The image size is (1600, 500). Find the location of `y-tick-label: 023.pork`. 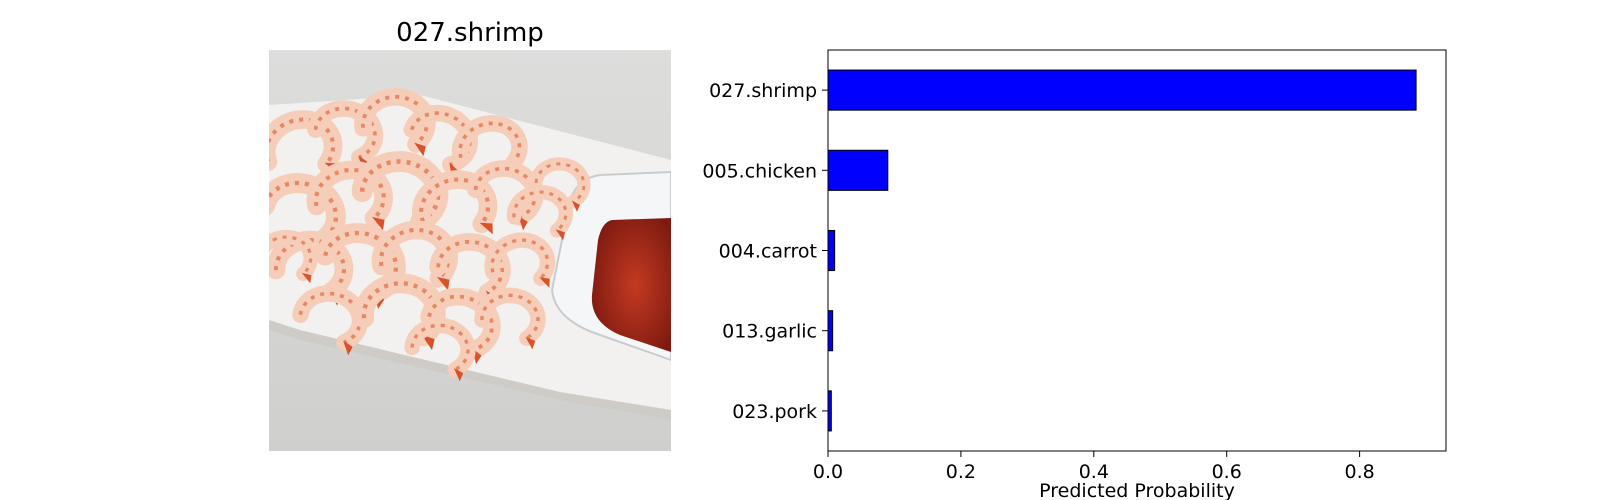

y-tick-label: 023.pork is located at coordinates (774, 412).